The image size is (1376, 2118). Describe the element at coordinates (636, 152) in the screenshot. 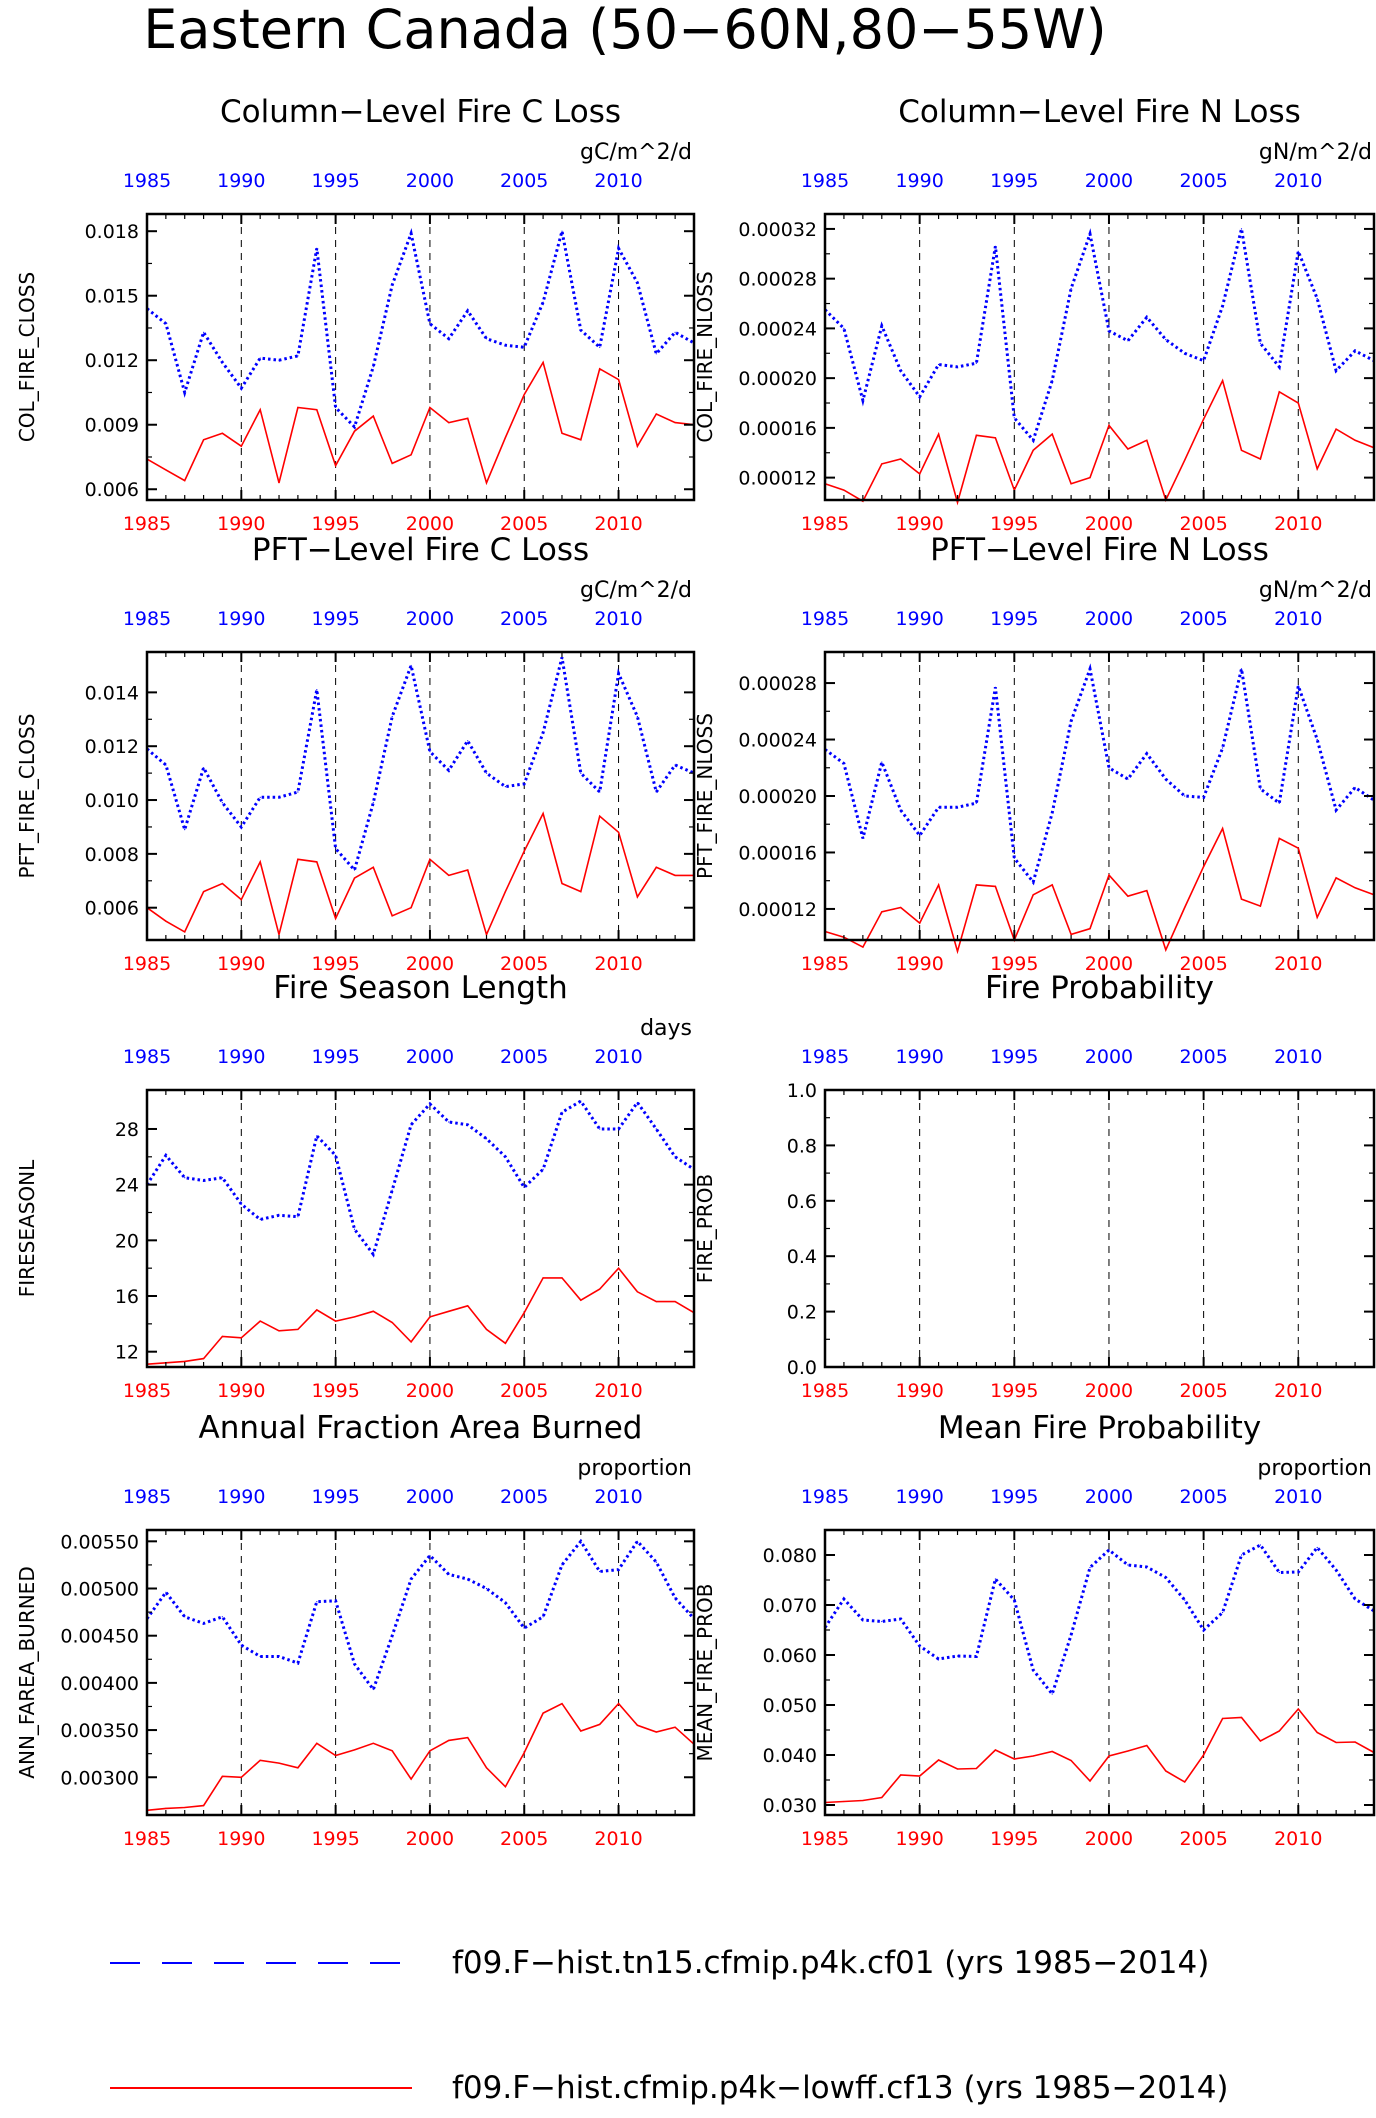

I see `units-label: gC/m^2/d` at that location.